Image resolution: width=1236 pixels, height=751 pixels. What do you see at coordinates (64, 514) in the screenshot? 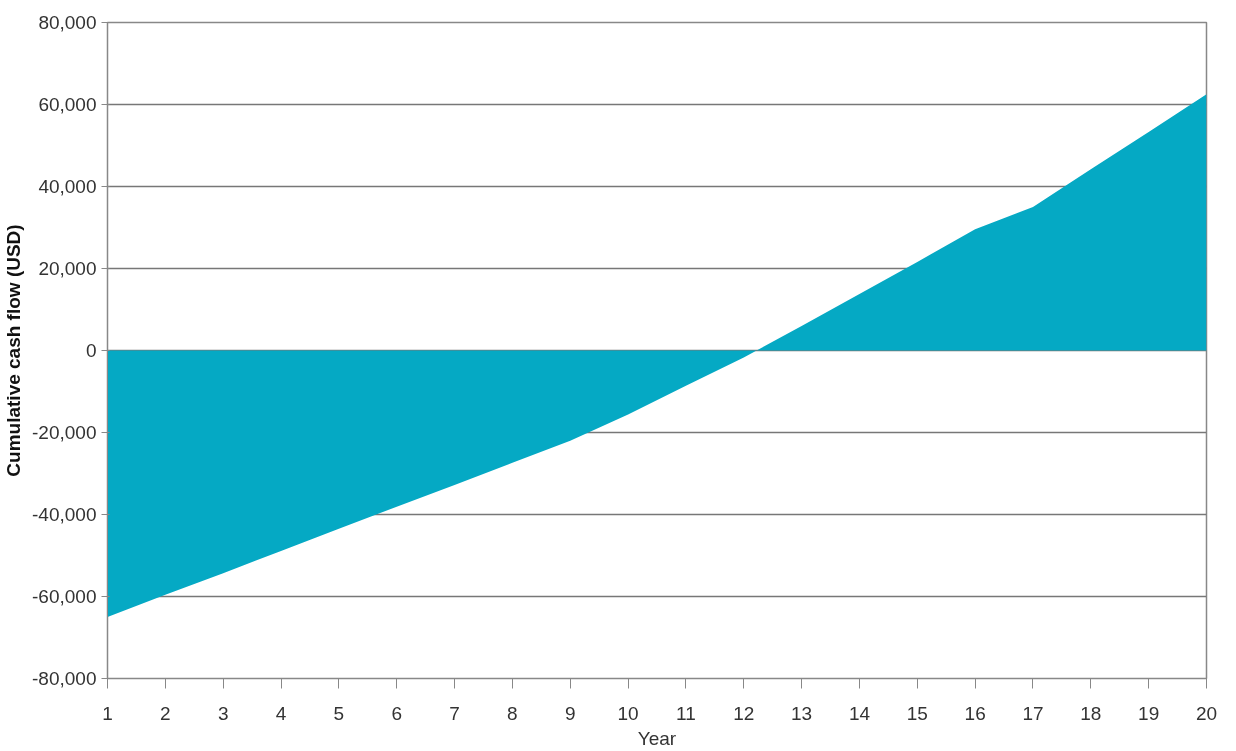
I see `y-tick-label: -40,000` at bounding box center [64, 514].